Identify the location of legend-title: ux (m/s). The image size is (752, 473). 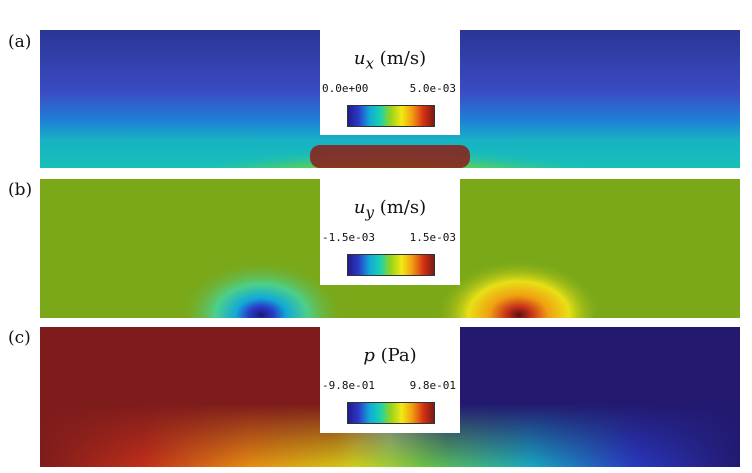
(390, 60).